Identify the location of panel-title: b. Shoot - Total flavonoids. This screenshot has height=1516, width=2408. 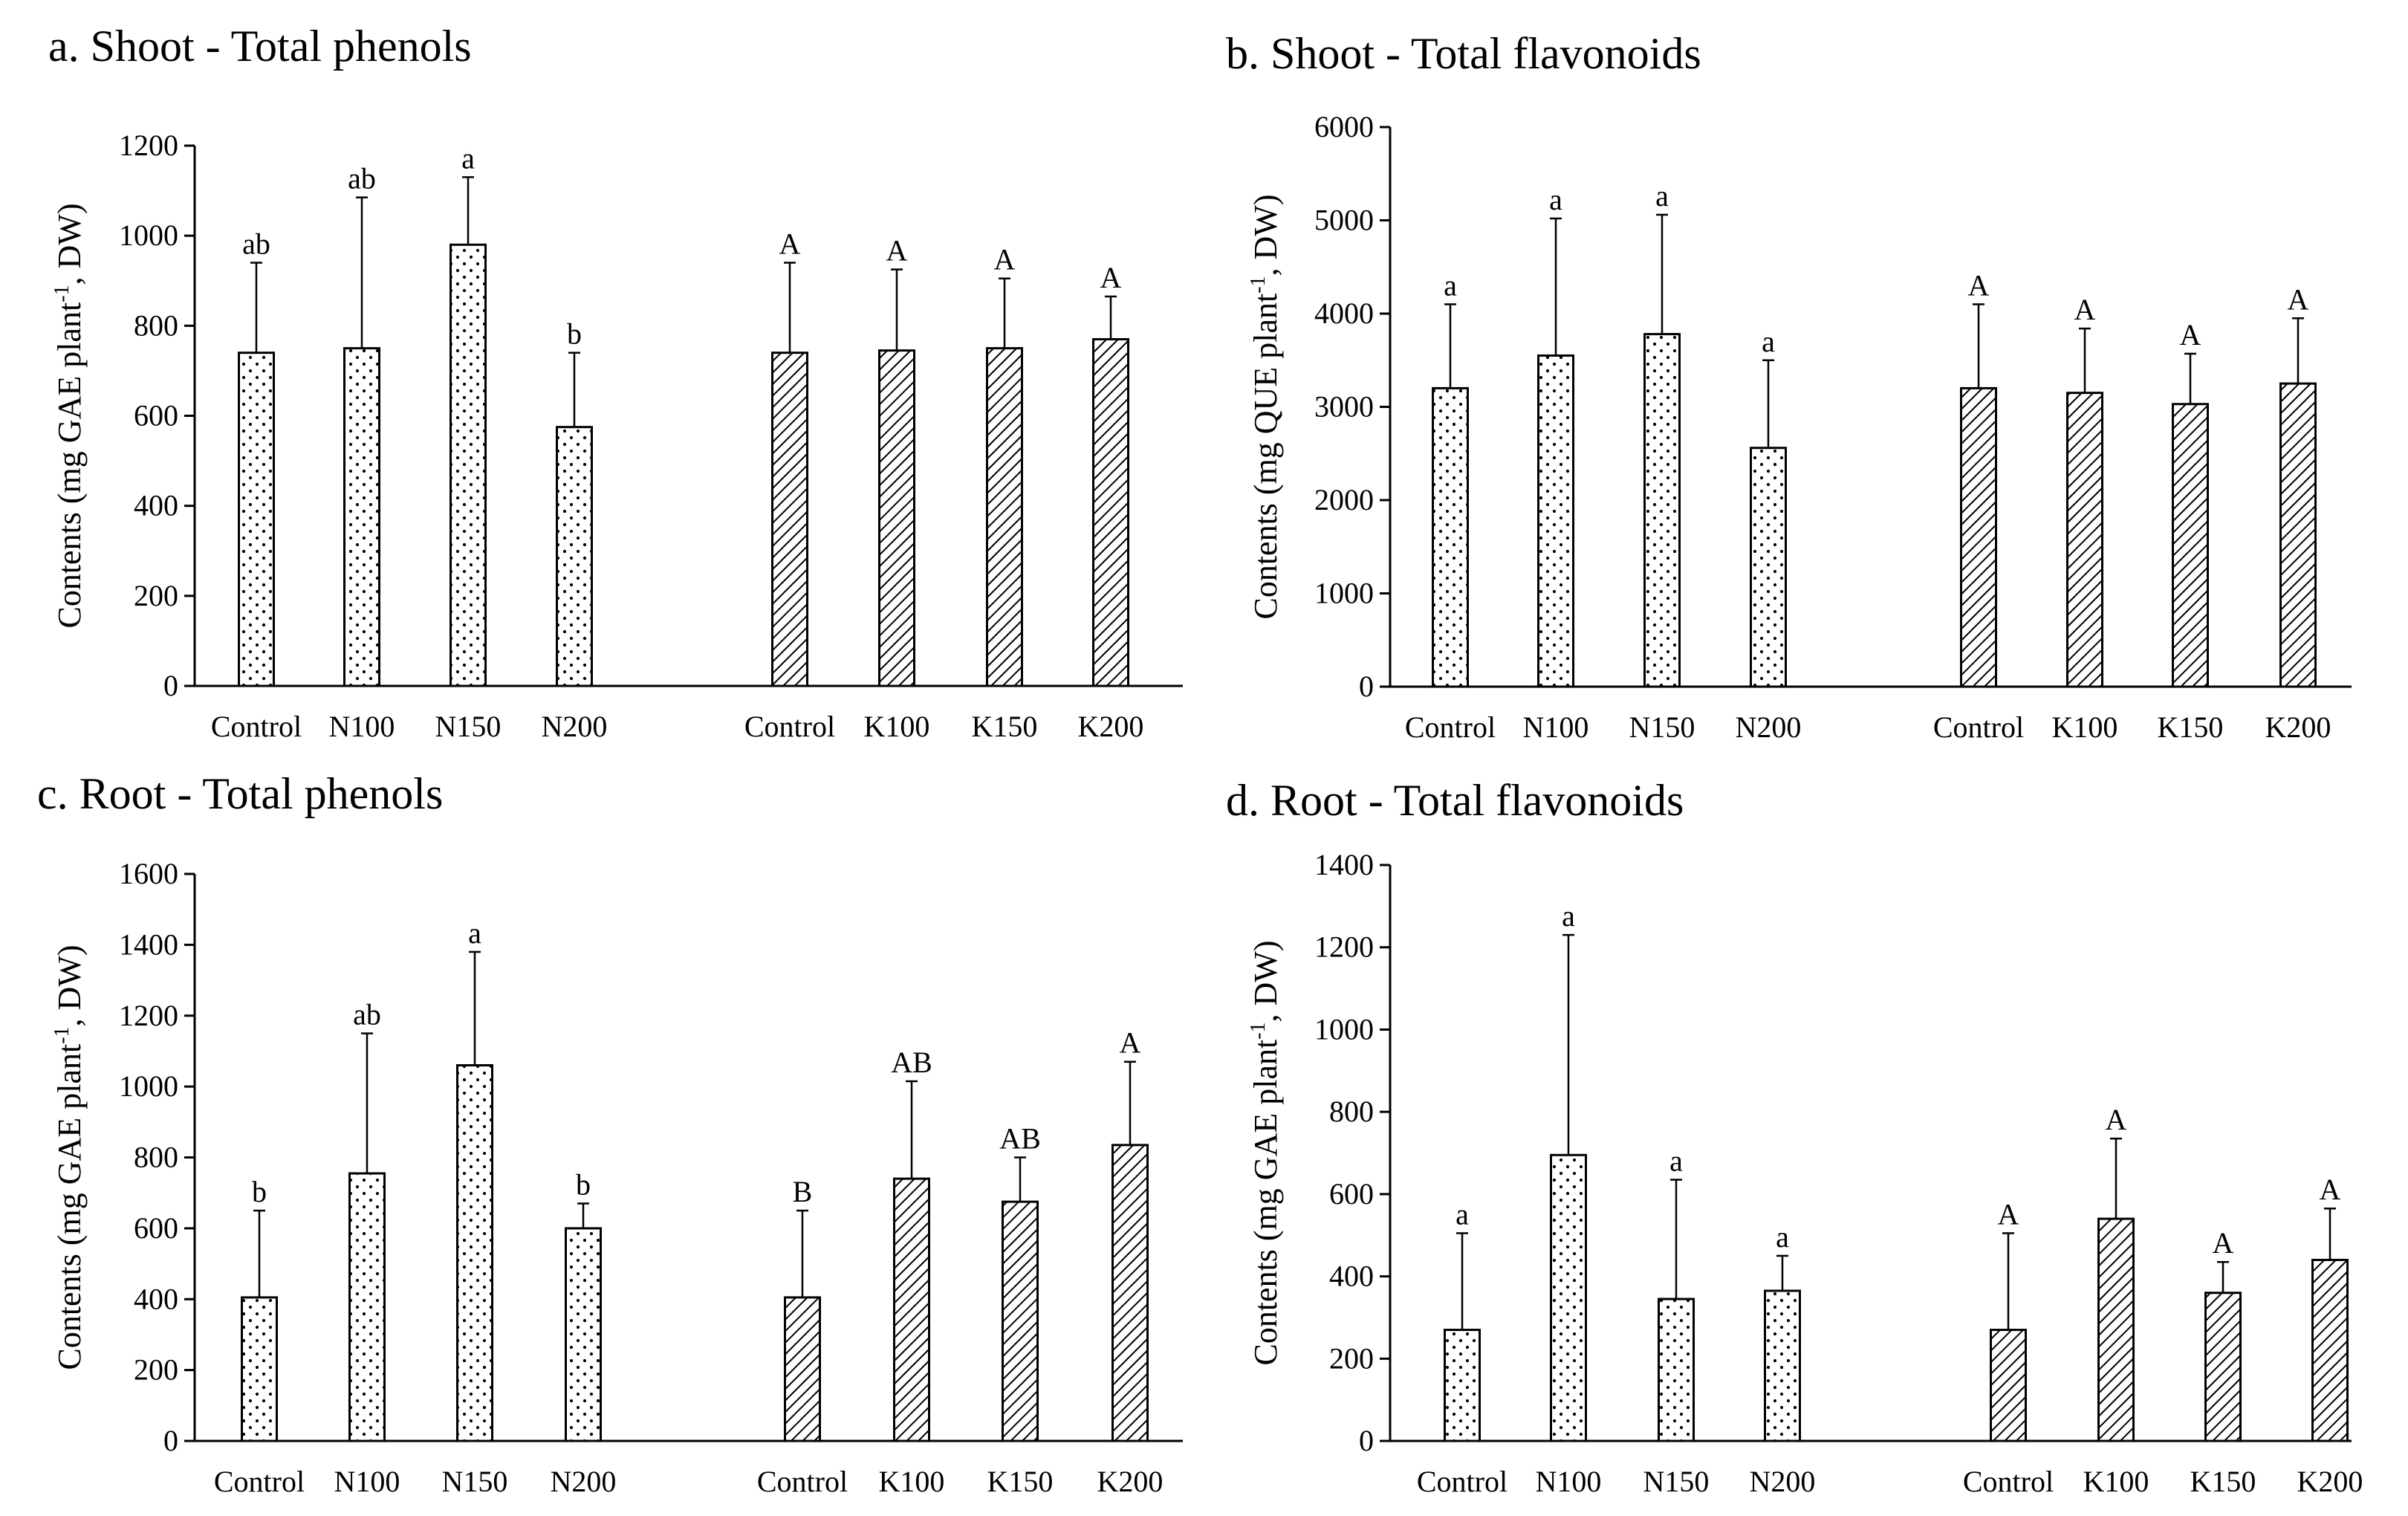
(1463, 54).